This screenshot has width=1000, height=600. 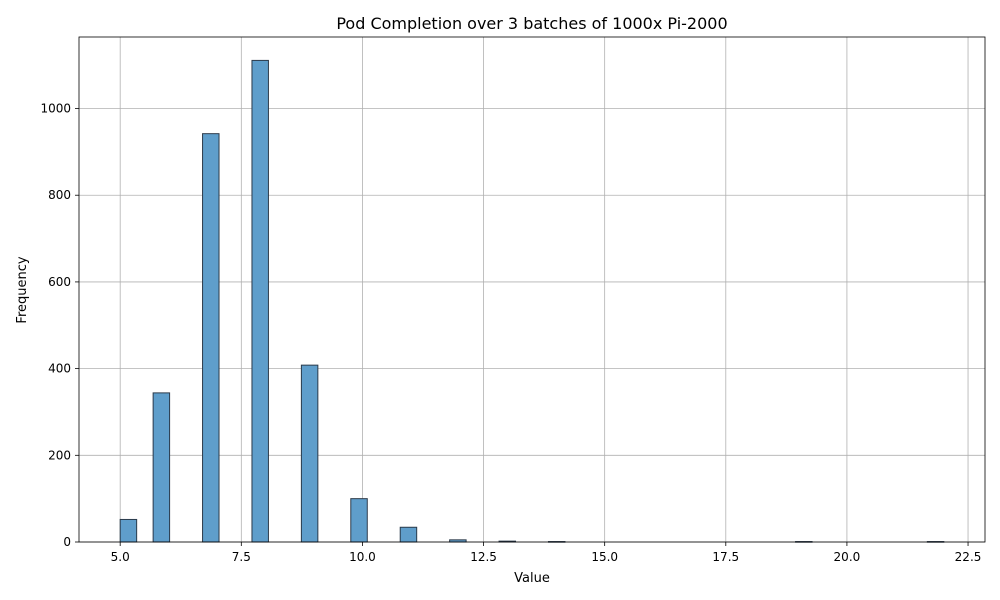 I want to click on x-tick-label: 22.5, so click(x=968, y=557).